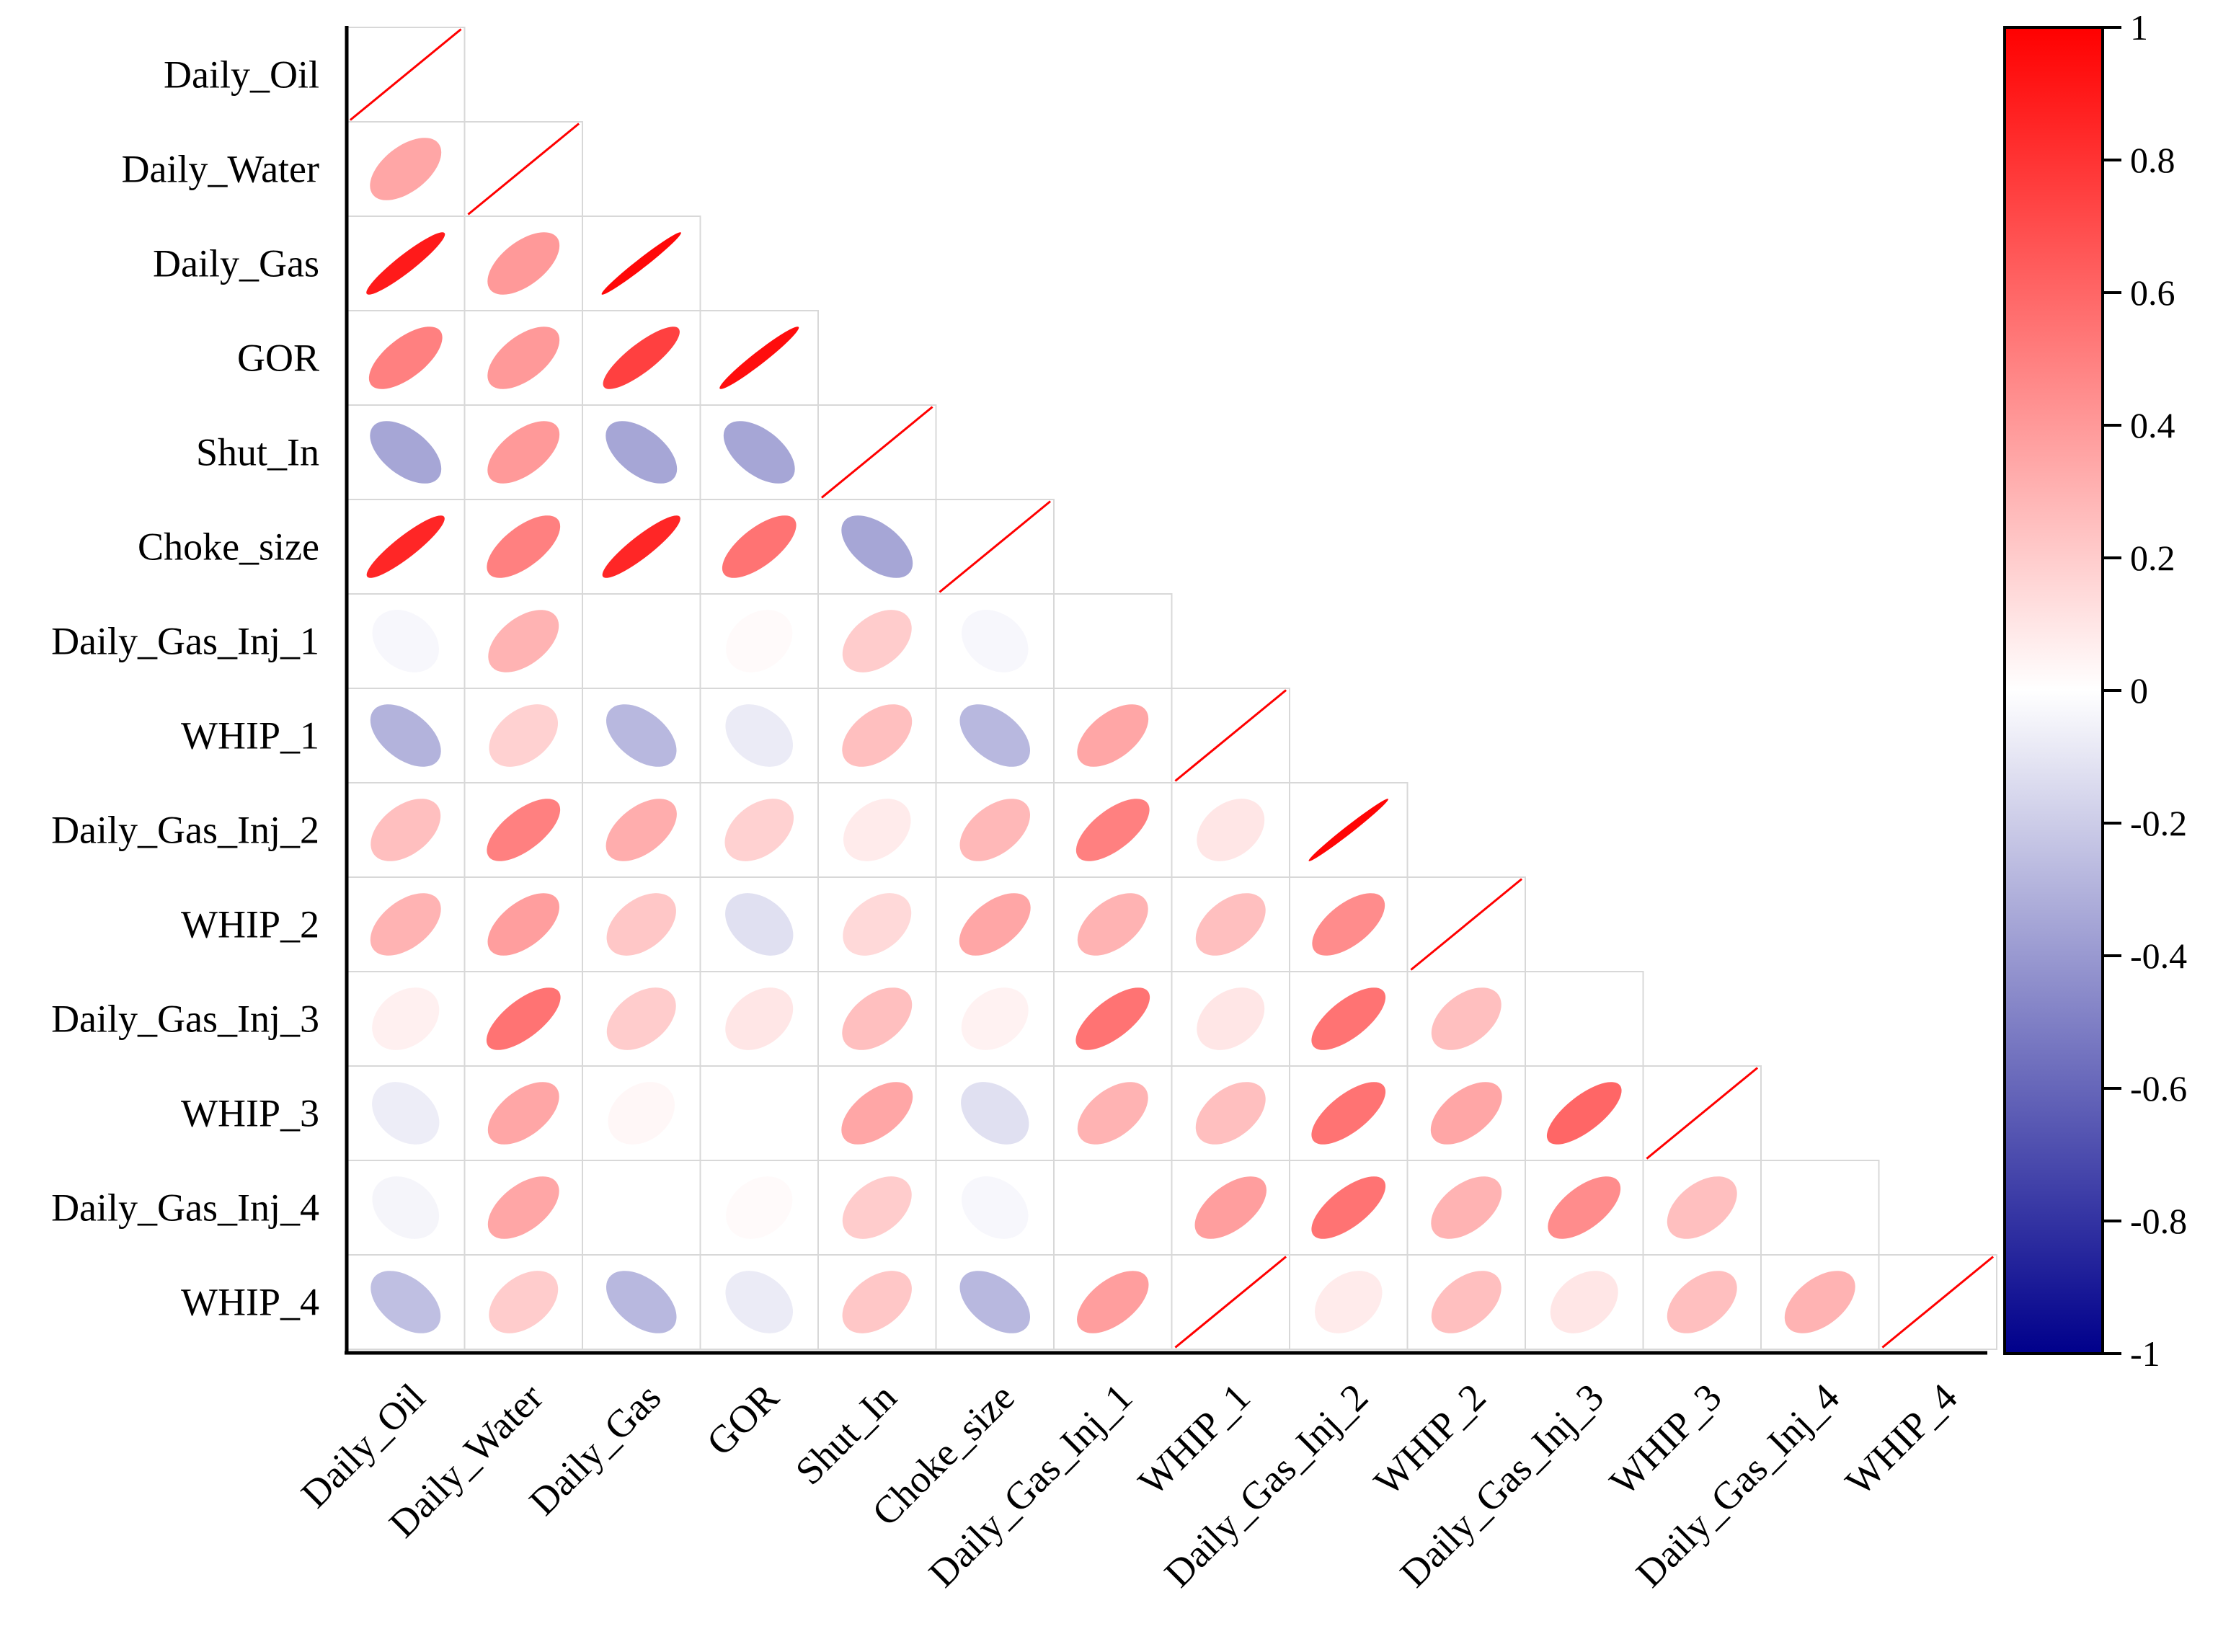 Image resolution: width=2218 pixels, height=1652 pixels. Describe the element at coordinates (759, 1302) in the screenshot. I see `ellipse-WHIP_4-GOR` at that location.